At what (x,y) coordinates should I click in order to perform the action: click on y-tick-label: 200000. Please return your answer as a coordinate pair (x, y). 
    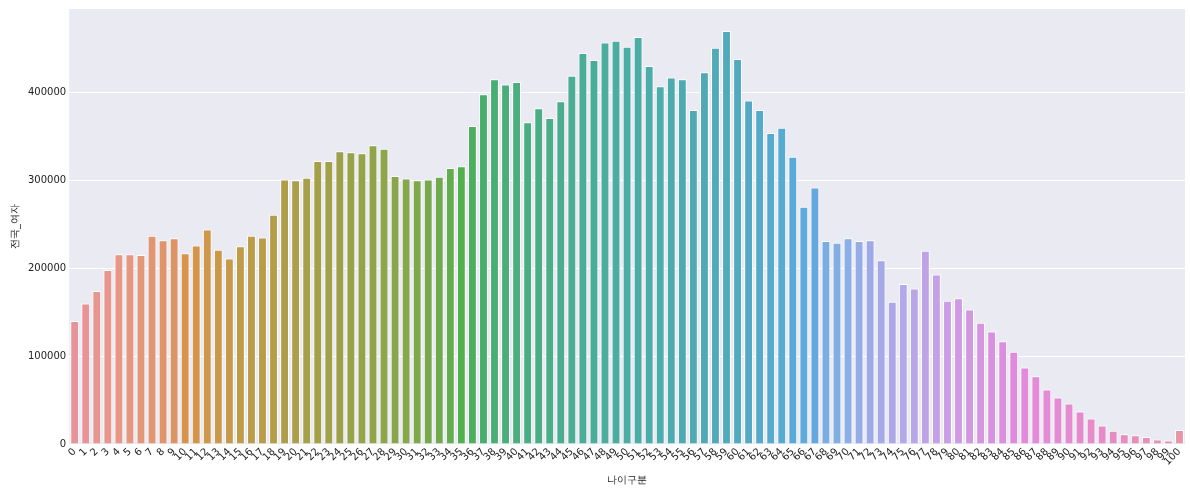
    Looking at the image, I should click on (47, 267).